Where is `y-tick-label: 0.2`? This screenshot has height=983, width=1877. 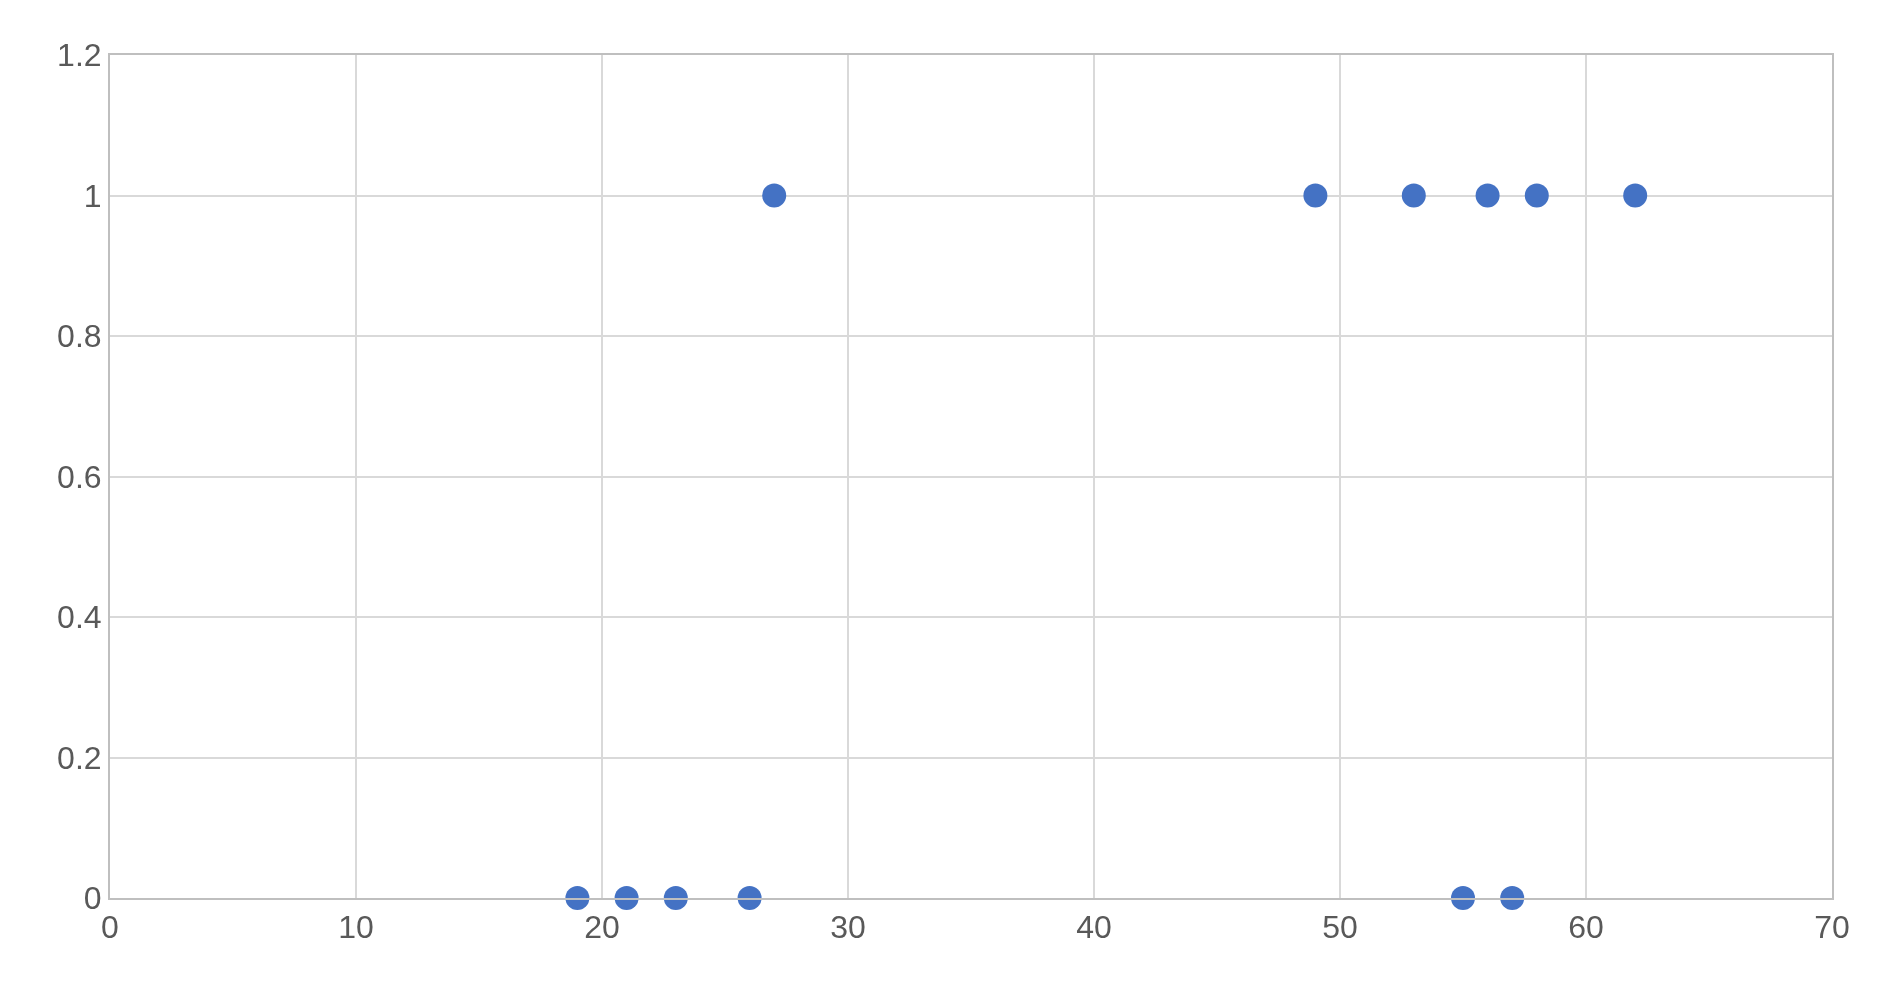 y-tick-label: 0.2 is located at coordinates (79, 757).